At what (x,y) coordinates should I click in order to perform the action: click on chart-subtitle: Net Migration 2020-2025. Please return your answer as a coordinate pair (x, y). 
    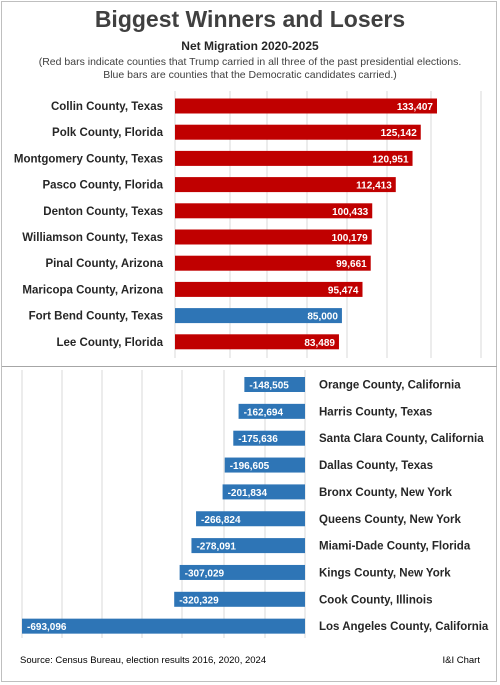
    Looking at the image, I should click on (250, 46).